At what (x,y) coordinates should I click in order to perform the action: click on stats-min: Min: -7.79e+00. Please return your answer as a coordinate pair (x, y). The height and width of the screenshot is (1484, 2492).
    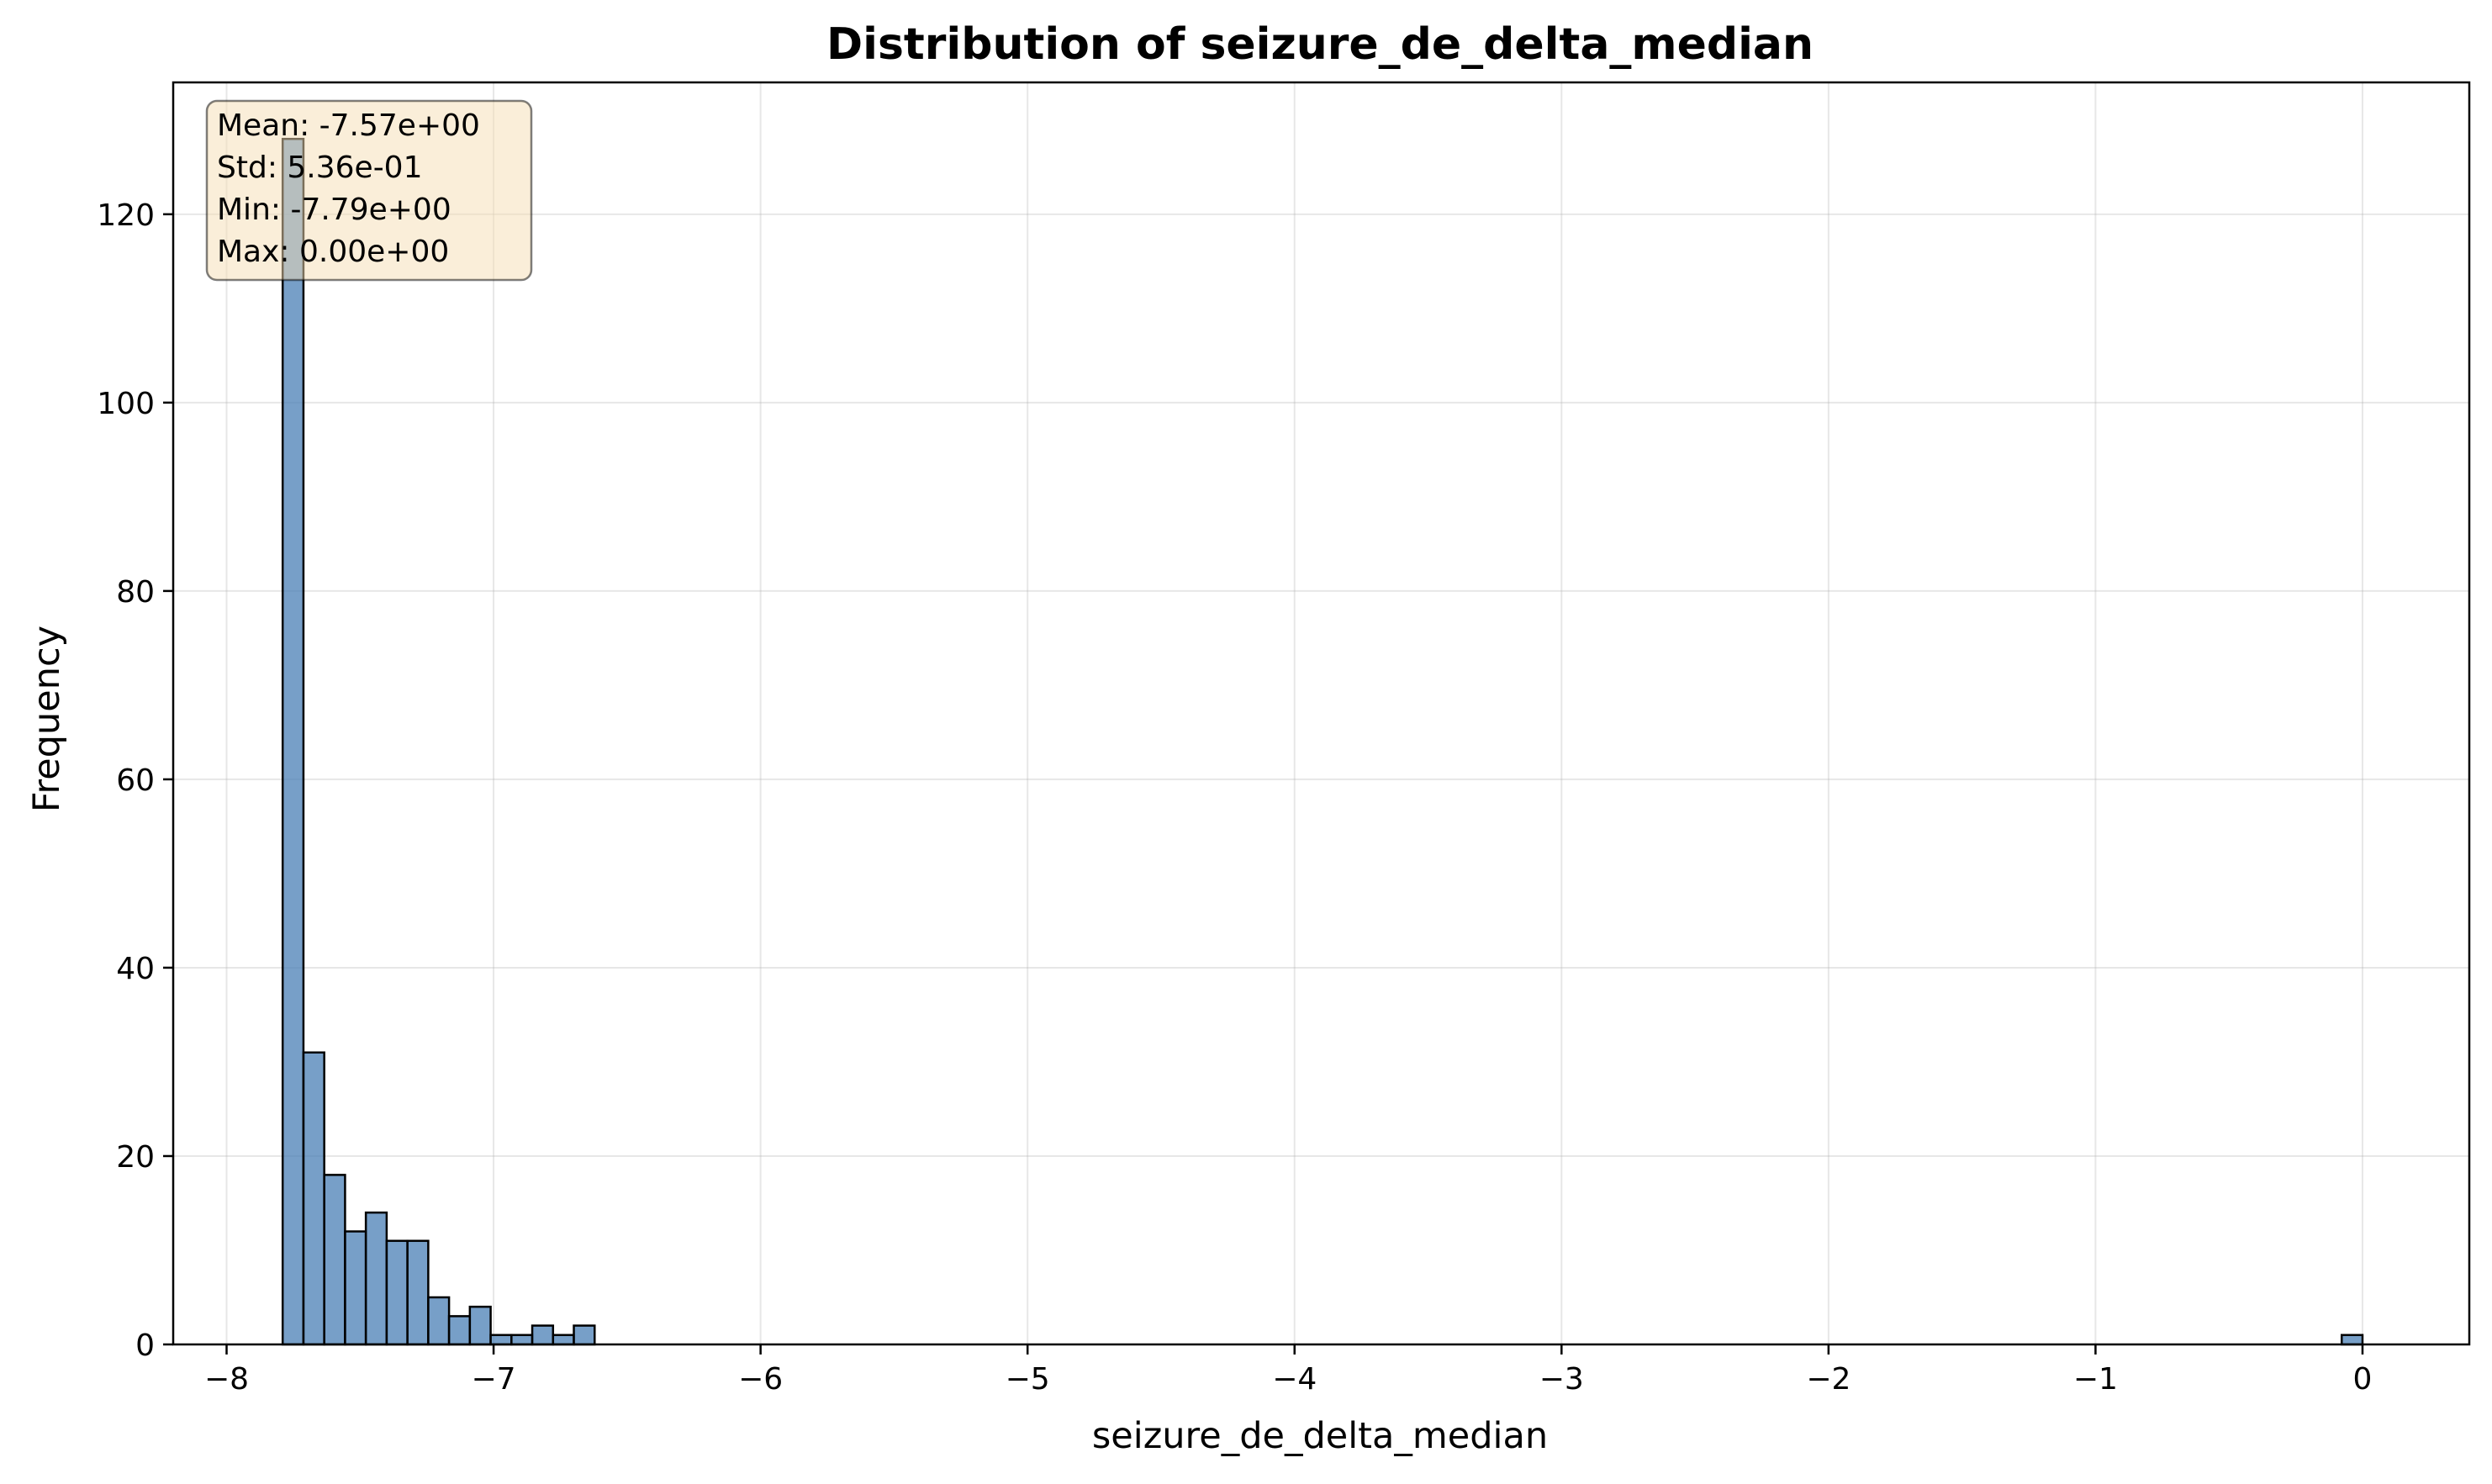
    Looking at the image, I should click on (334, 210).